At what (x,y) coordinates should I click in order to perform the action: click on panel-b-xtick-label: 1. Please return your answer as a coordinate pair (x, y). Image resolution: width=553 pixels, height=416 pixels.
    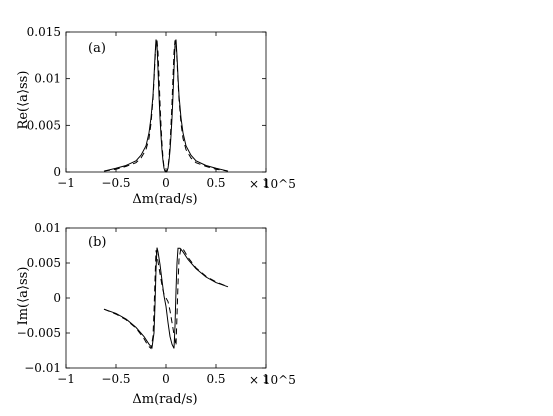
    Looking at the image, I should click on (266, 379).